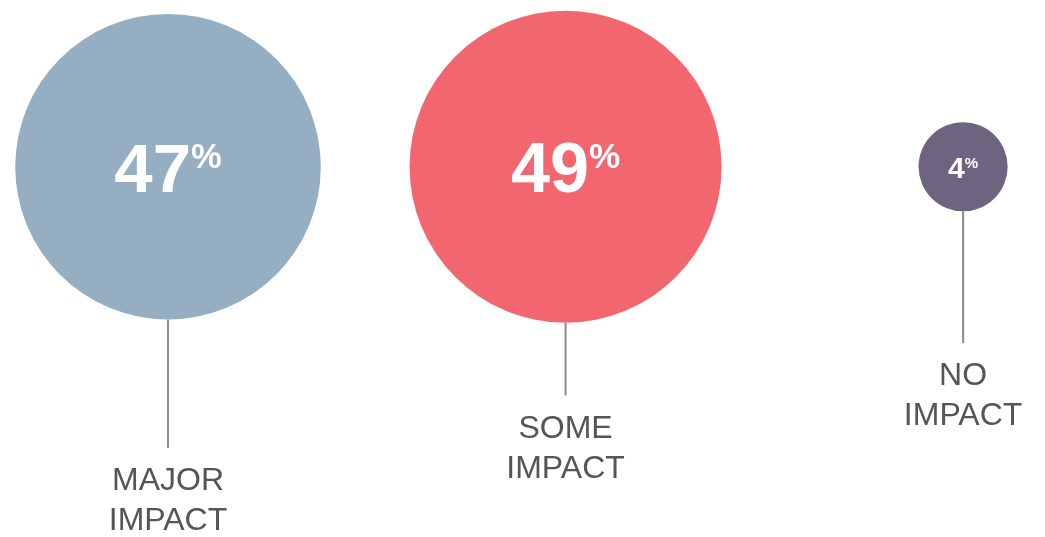 The width and height of the screenshot is (1045, 537). I want to click on category-label: NO IMPACT, so click(963, 394).